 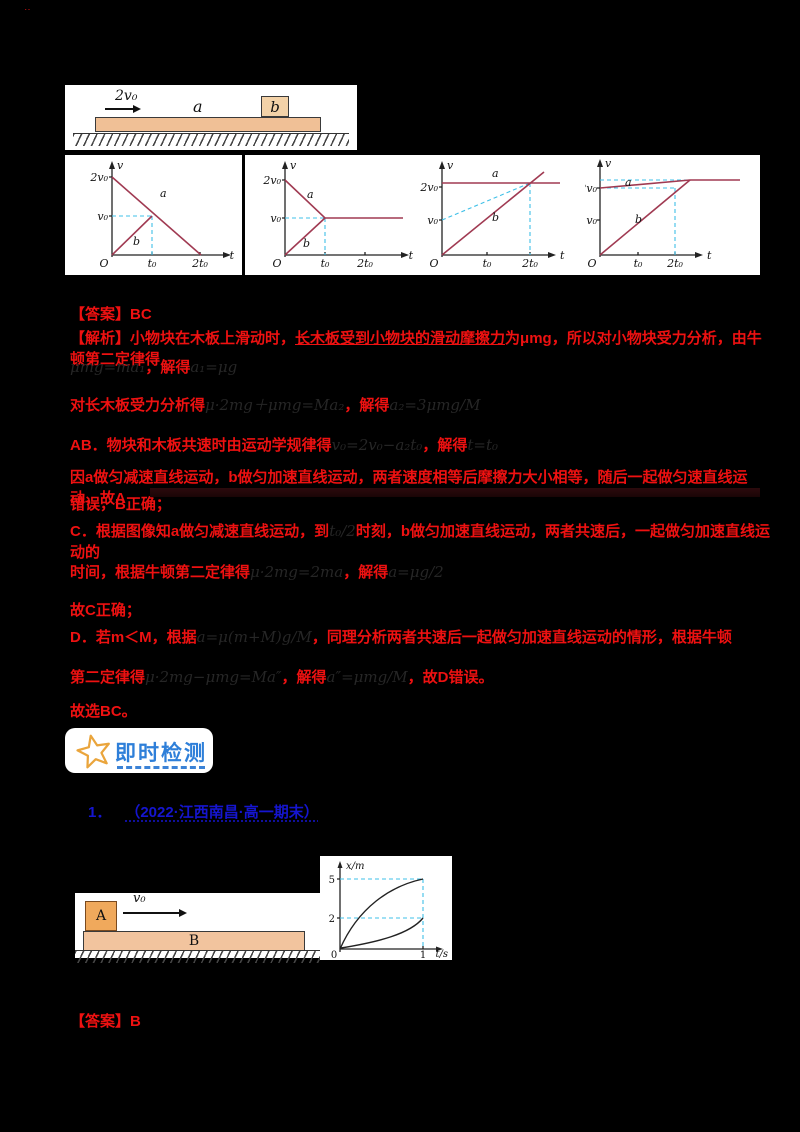 I want to click on section-header: 即时检测, so click(x=139, y=750).